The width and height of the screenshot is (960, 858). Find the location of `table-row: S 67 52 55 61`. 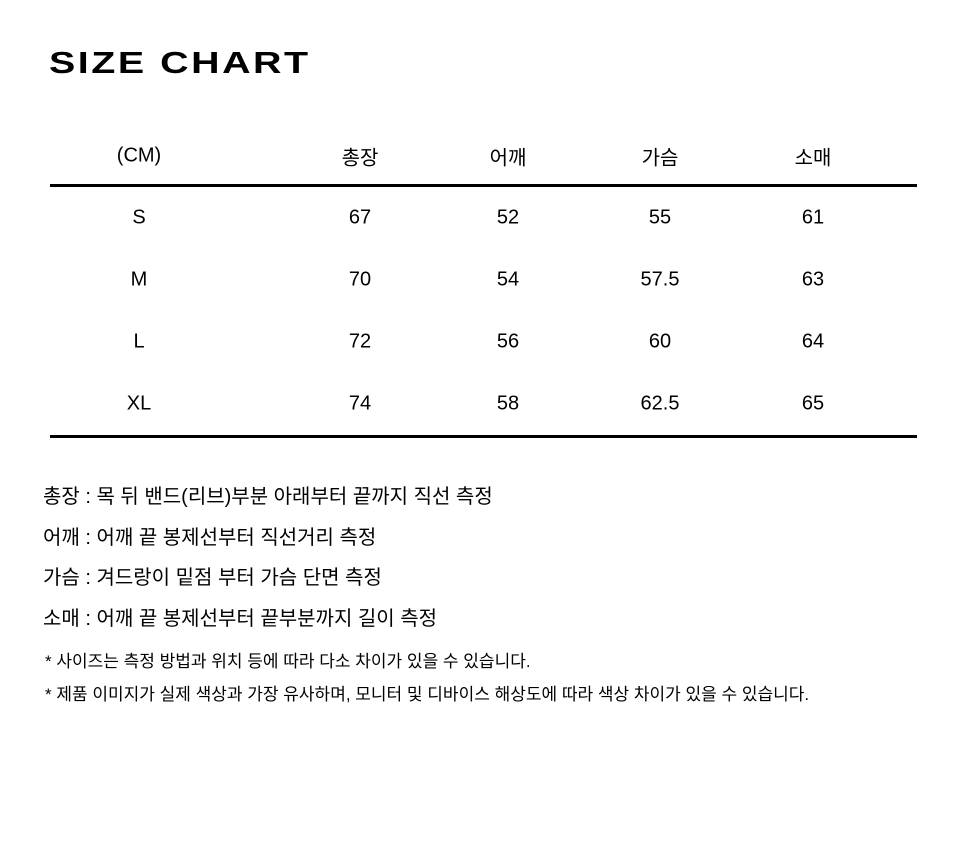

table-row: S 67 52 55 61 is located at coordinates (483, 218).